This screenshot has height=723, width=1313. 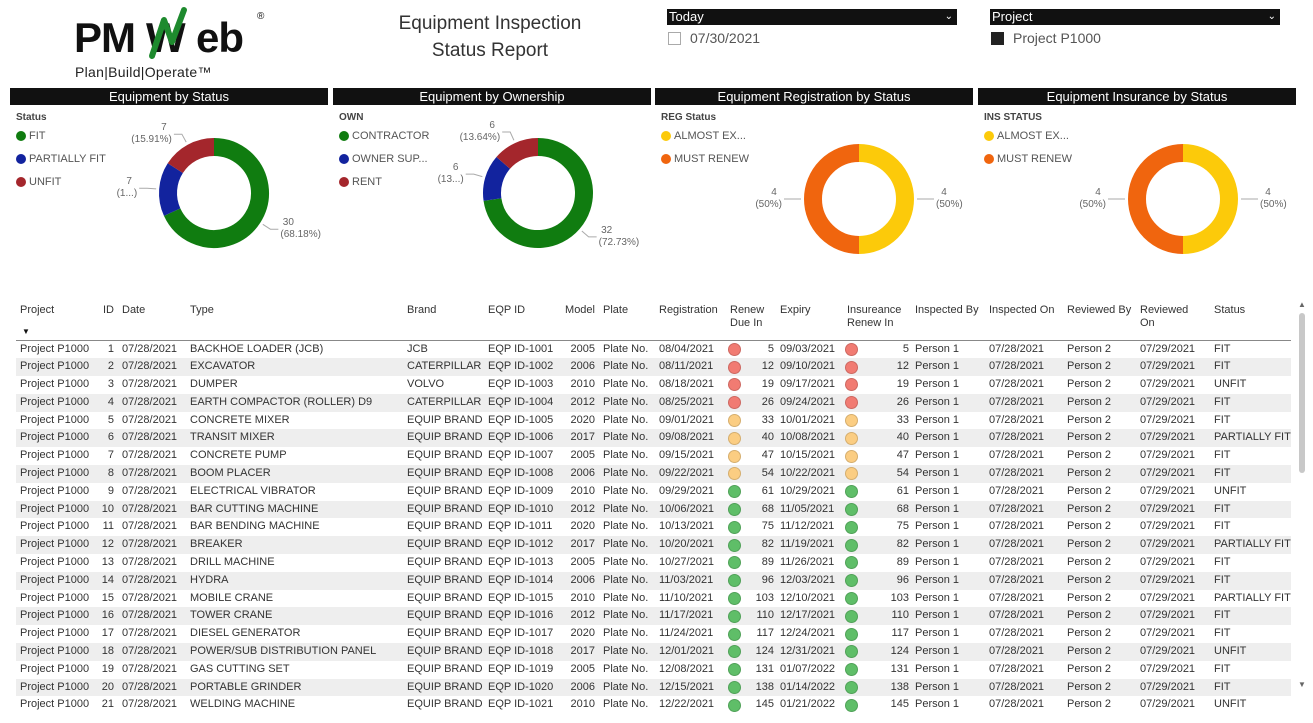 What do you see at coordinates (578, 652) in the screenshot?
I see `cell-model: 2017` at bounding box center [578, 652].